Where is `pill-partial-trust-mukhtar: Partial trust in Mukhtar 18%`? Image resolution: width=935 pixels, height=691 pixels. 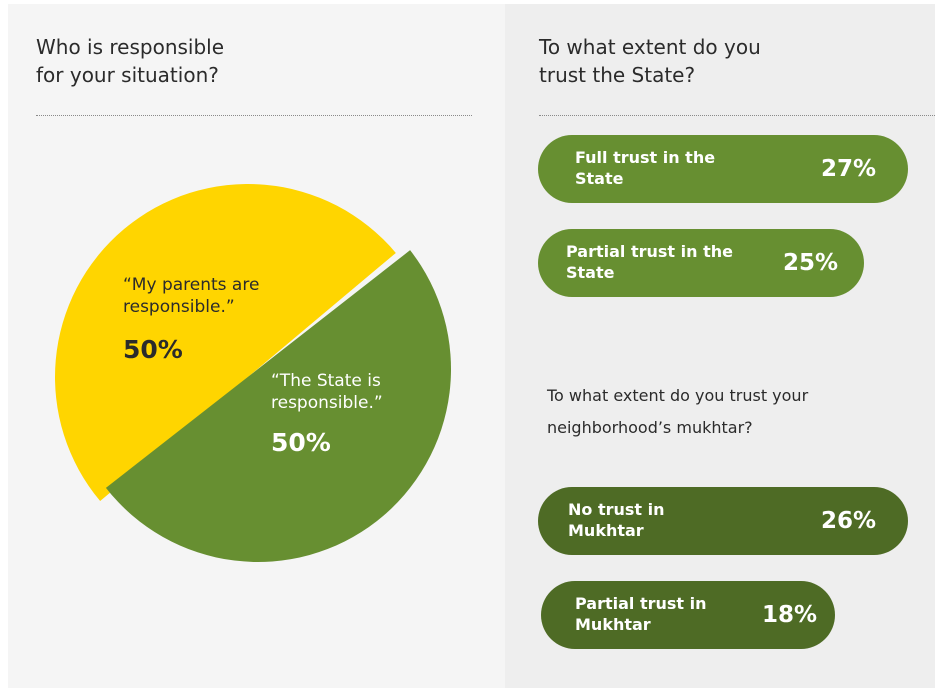
pill-partial-trust-mukhtar: Partial trust in Mukhtar 18% is located at coordinates (688, 615).